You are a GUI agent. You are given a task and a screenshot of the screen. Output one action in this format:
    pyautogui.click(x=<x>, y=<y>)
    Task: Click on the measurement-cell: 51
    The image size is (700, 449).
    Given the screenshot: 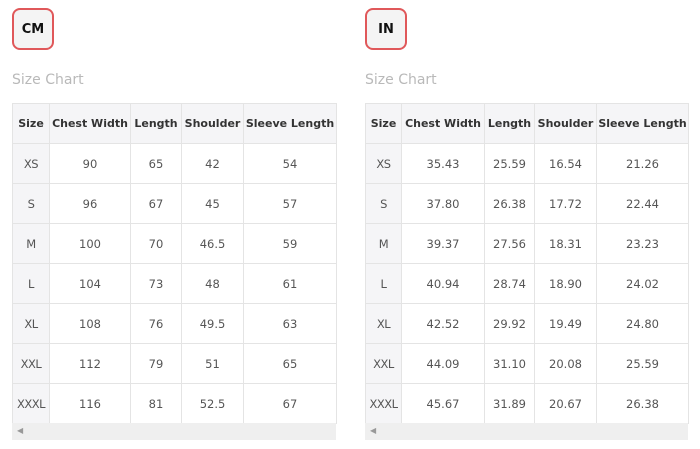 What is the action you would take?
    pyautogui.click(x=212, y=363)
    